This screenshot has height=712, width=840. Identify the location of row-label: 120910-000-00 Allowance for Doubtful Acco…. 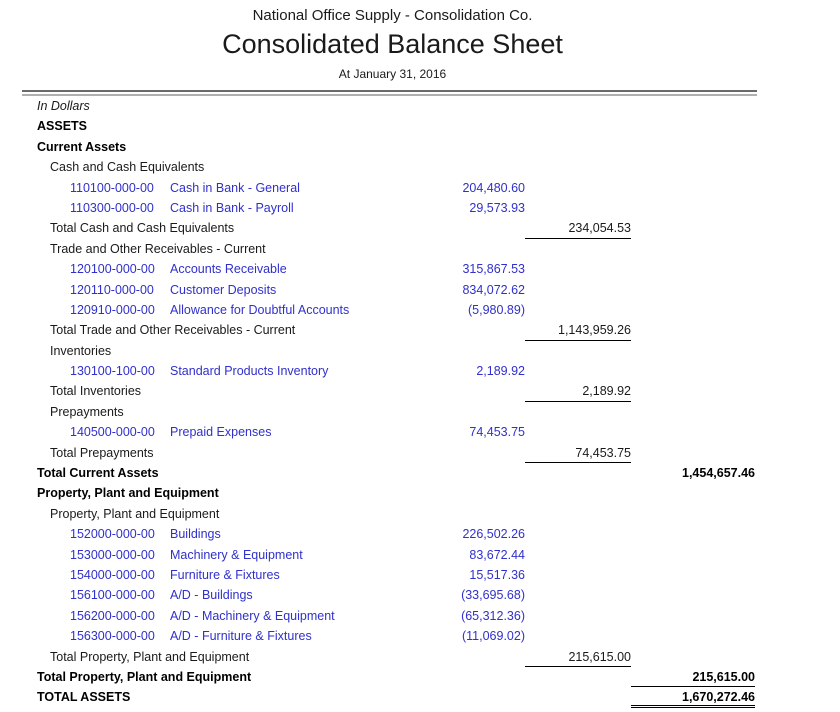
(227, 310).